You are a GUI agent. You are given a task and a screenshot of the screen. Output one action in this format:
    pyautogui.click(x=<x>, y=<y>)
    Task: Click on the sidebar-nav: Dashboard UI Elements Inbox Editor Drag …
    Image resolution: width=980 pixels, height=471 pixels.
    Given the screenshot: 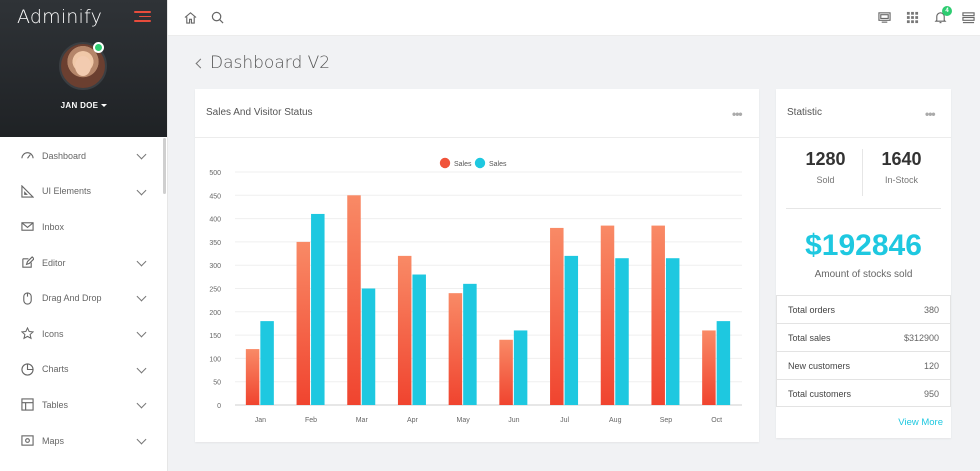 What is the action you would take?
    pyautogui.click(x=83, y=297)
    